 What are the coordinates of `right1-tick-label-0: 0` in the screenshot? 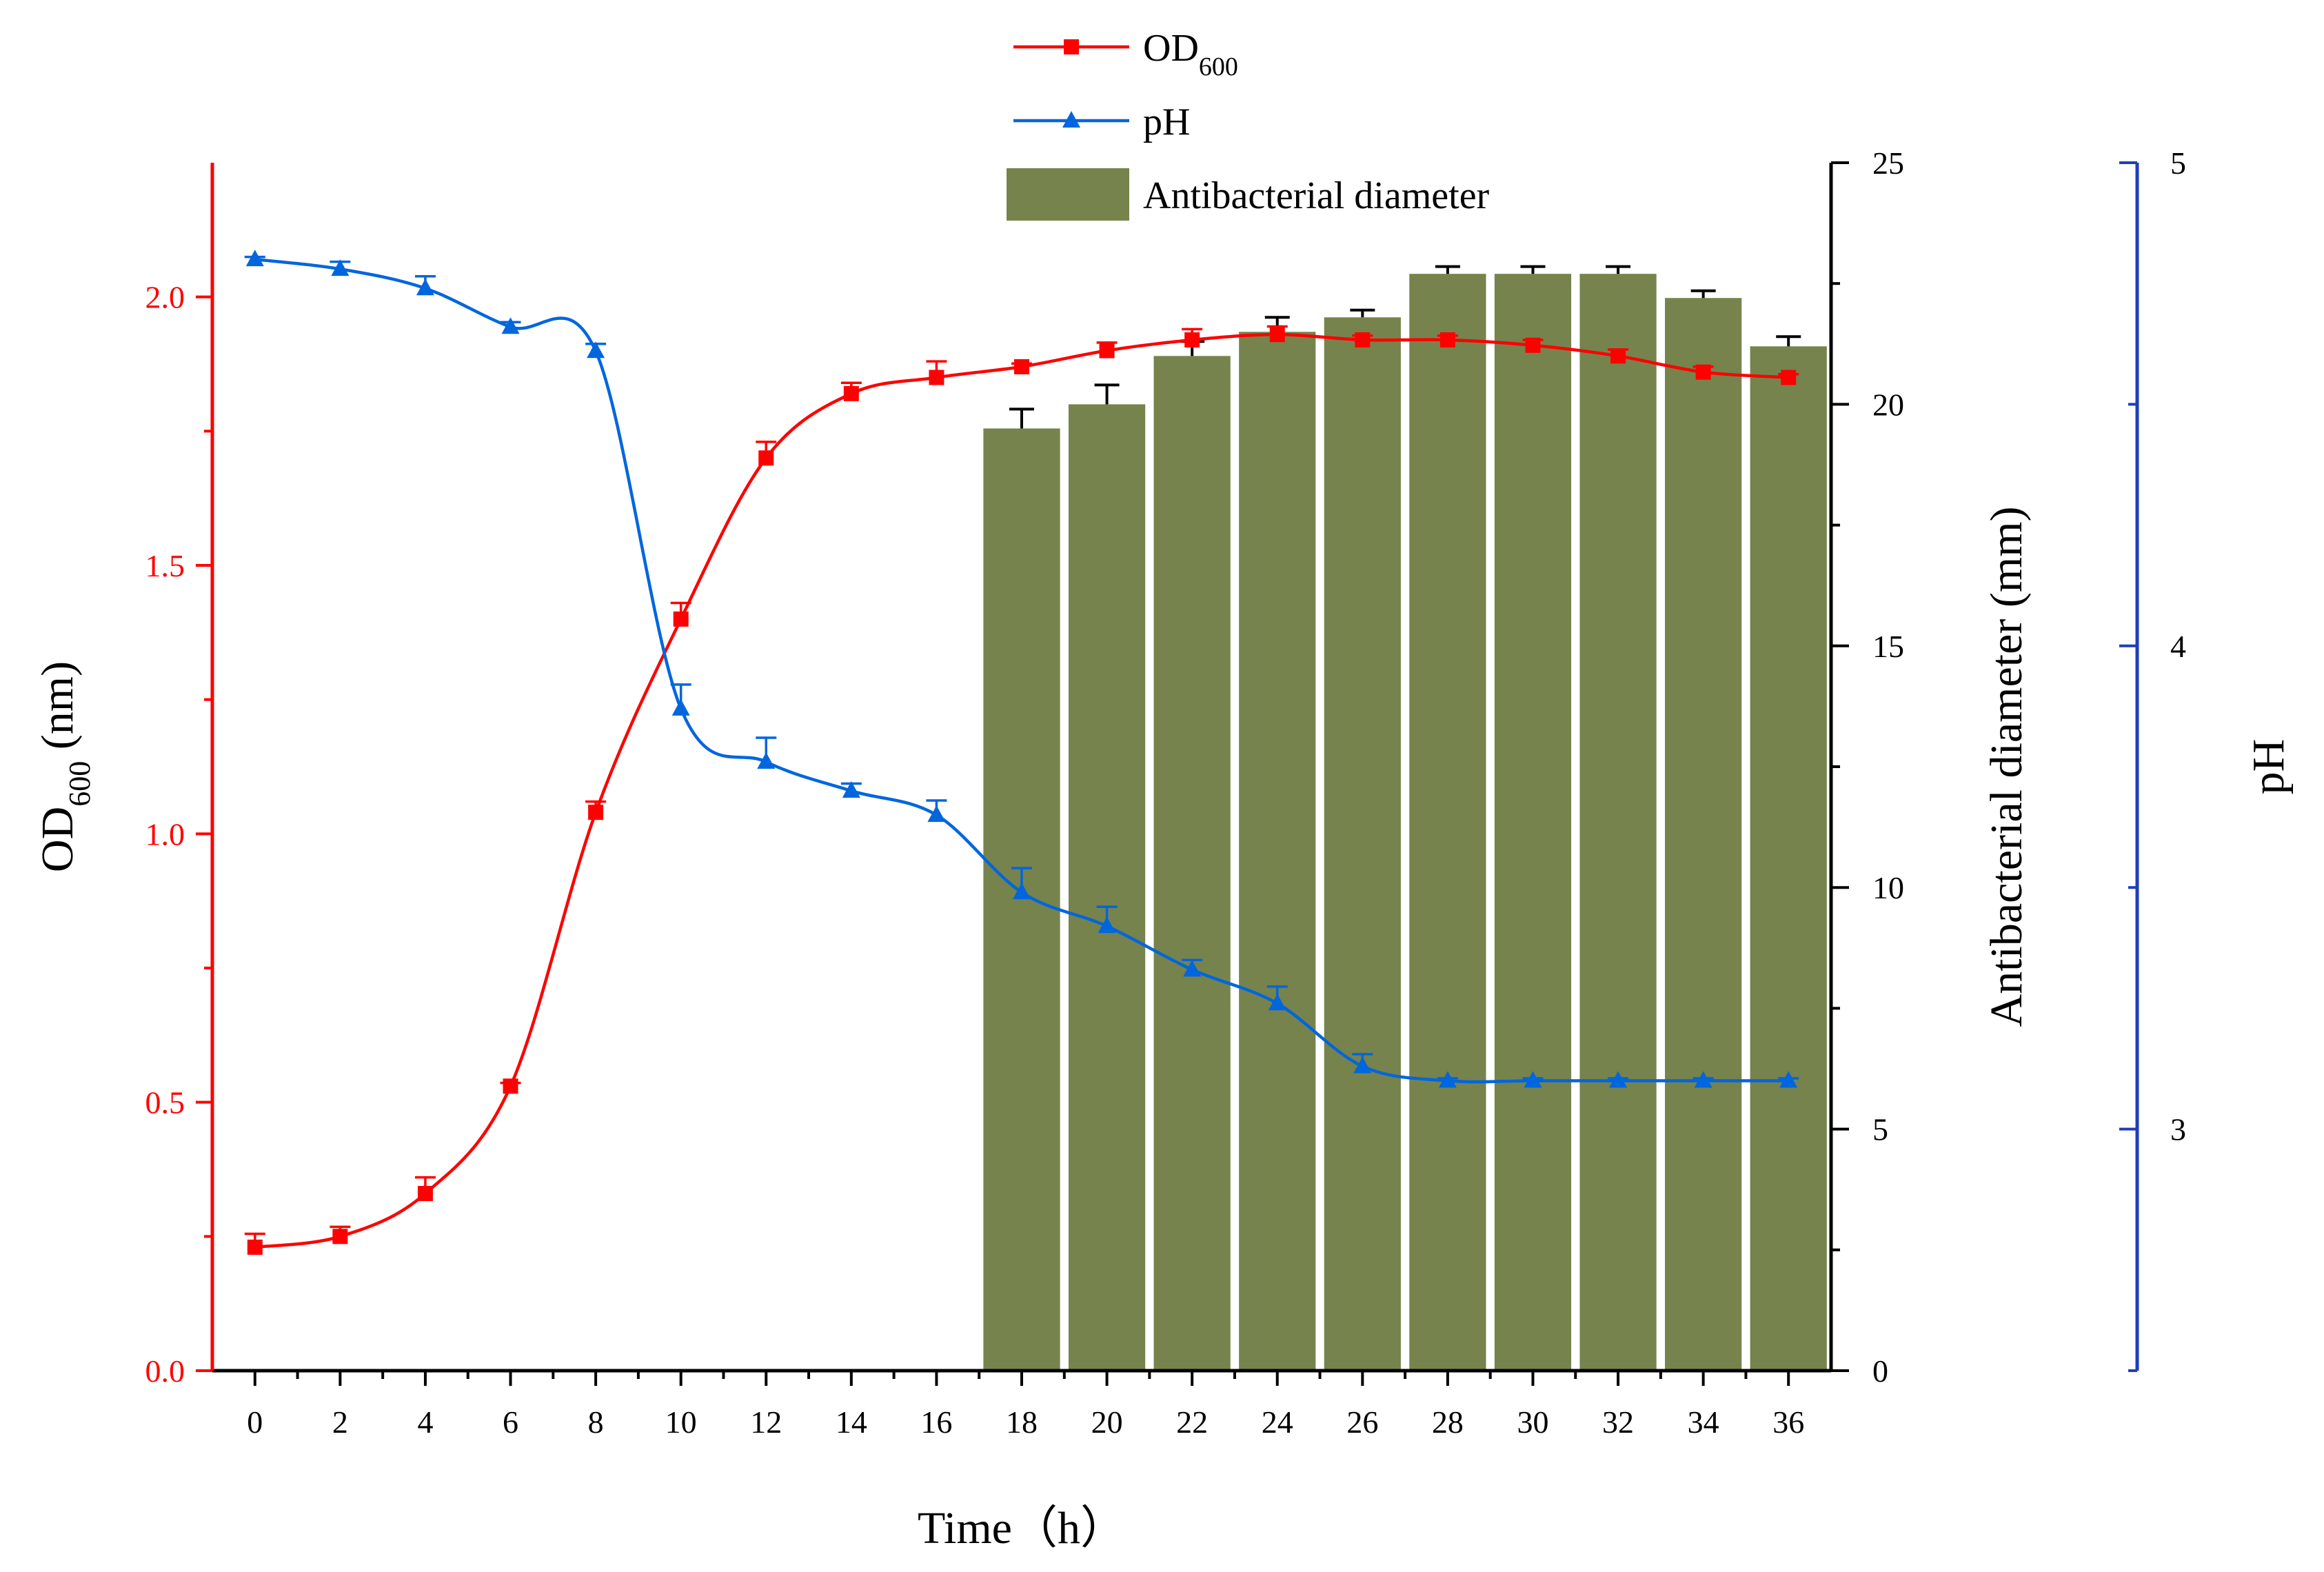 It's located at (1880, 1371).